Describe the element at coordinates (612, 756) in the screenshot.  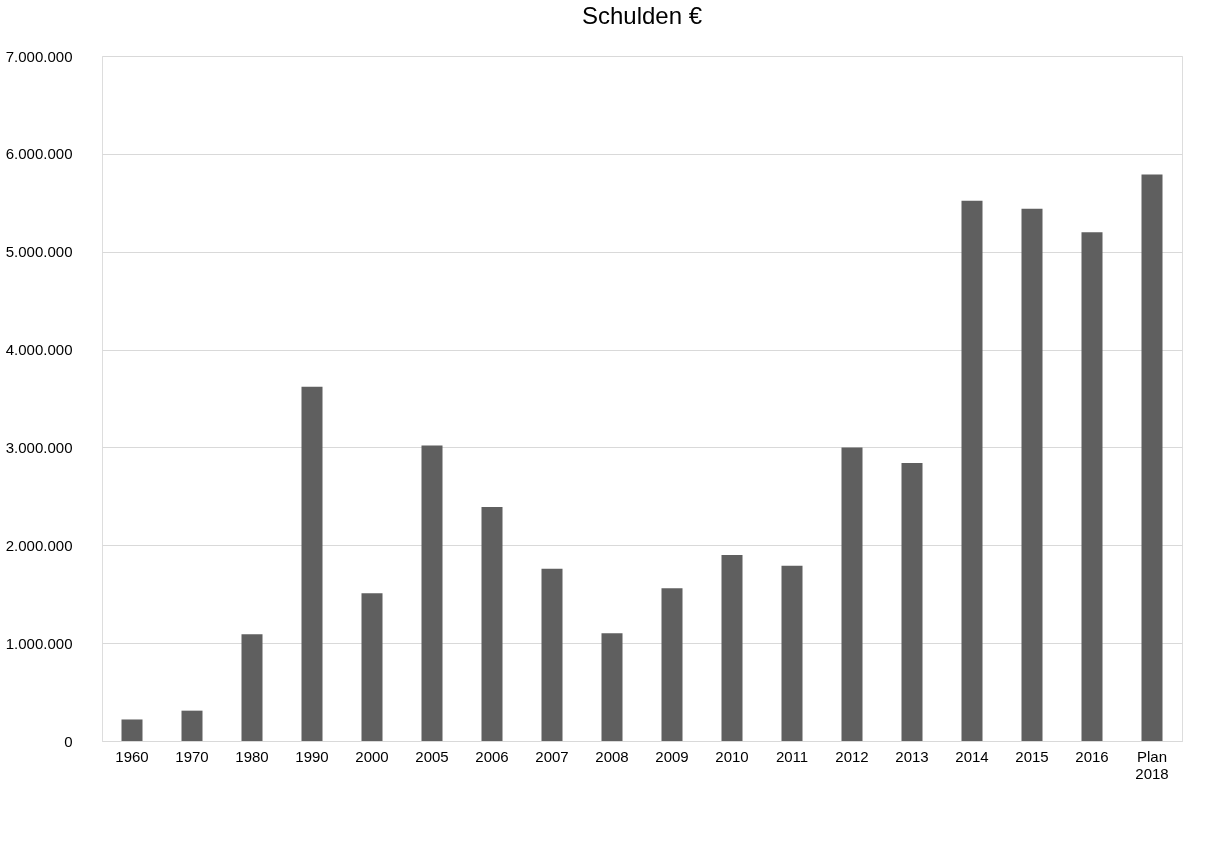
I see `x-tick-label: 2008` at that location.